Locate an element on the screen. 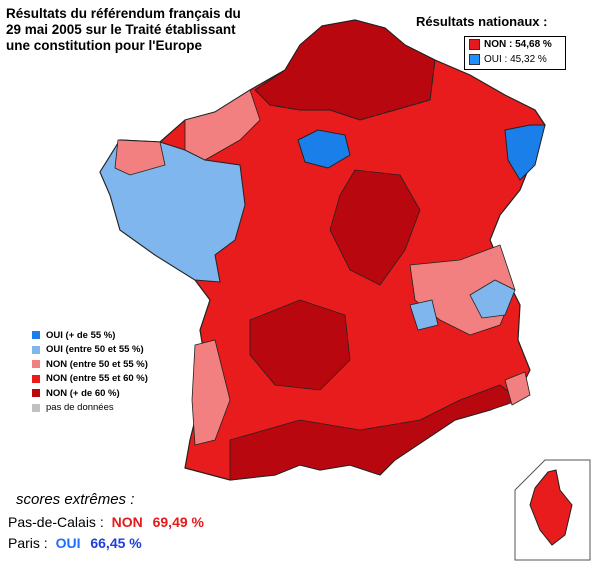 Image resolution: width=595 pixels, height=575 pixels. provence-pink is located at coordinates (517, 388).